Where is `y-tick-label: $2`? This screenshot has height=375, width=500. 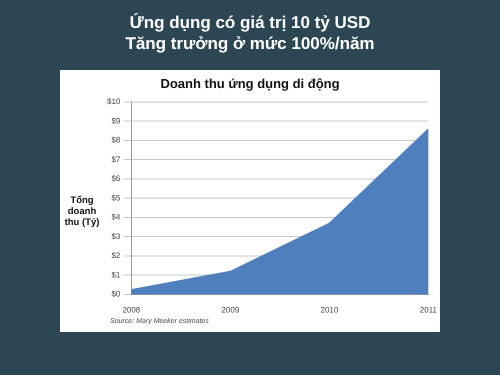
y-tick-label: $2 is located at coordinates (116, 255).